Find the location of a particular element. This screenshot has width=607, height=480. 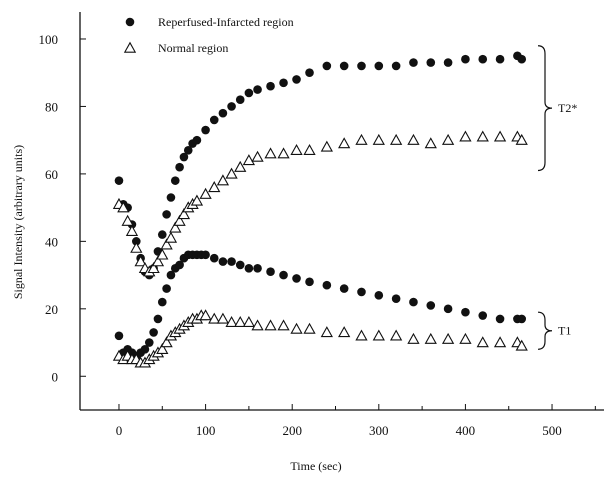

x-tick-label: 200 is located at coordinates (292, 430).